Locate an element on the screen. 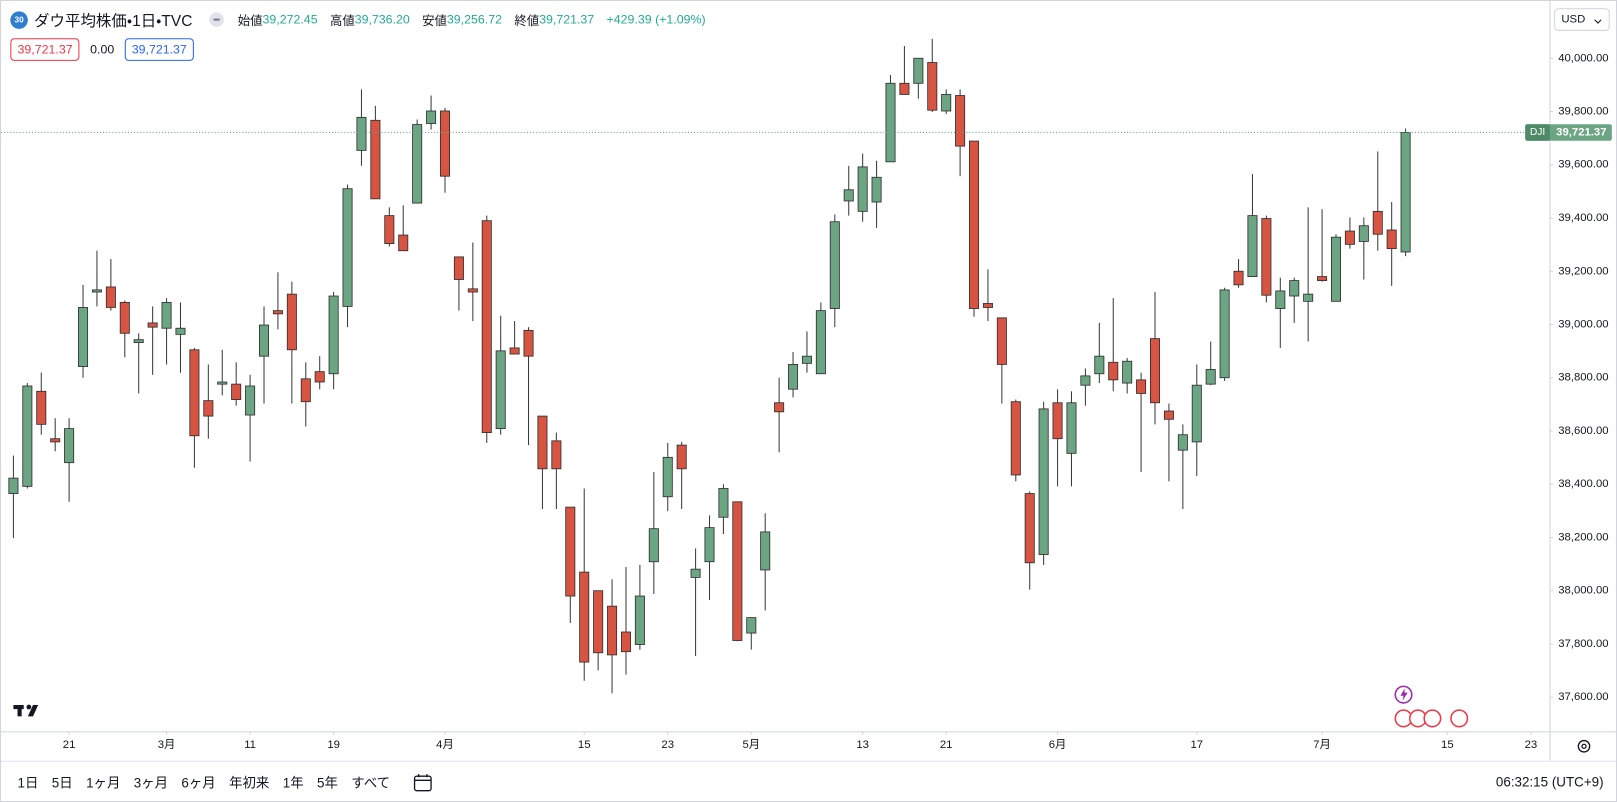  bottom-toolbar: 1日 5日 1ヶ月 3ヶ月 6ヶ月 年初来 1年 5年 すべて 06:32:15 (UTC+9) is located at coordinates (808, 780).